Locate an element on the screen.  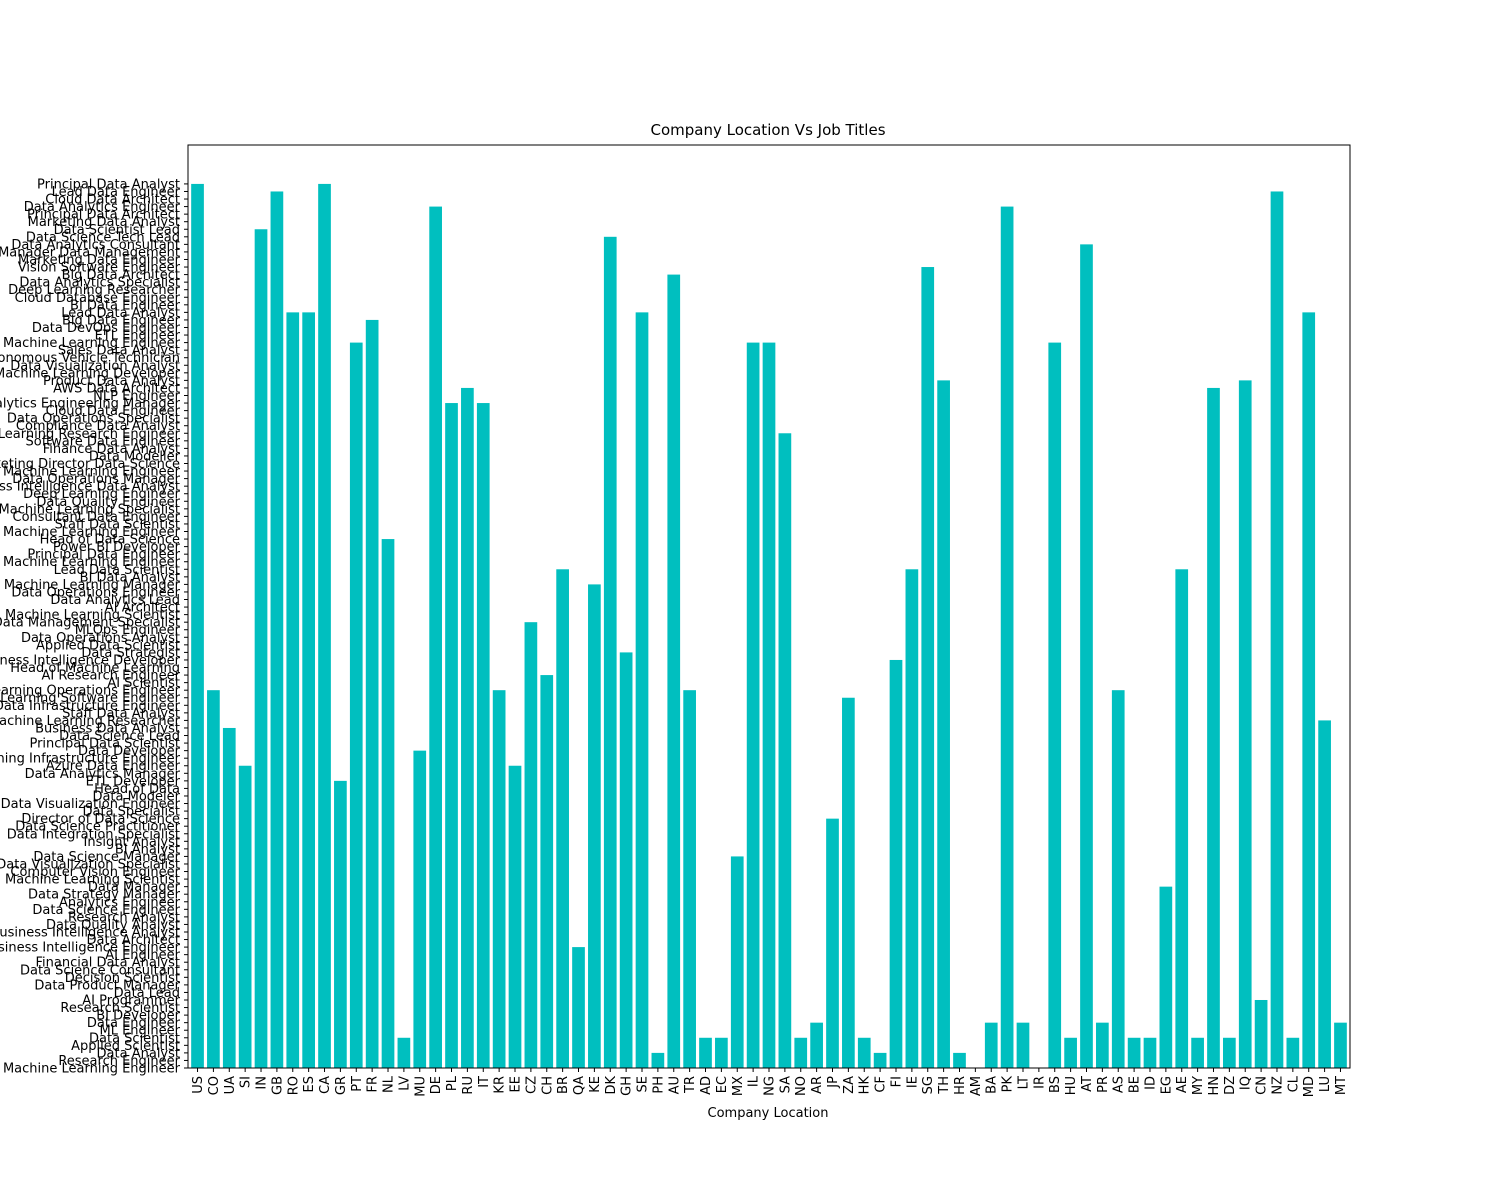
x-tick-label: MD is located at coordinates (1309, 1086).